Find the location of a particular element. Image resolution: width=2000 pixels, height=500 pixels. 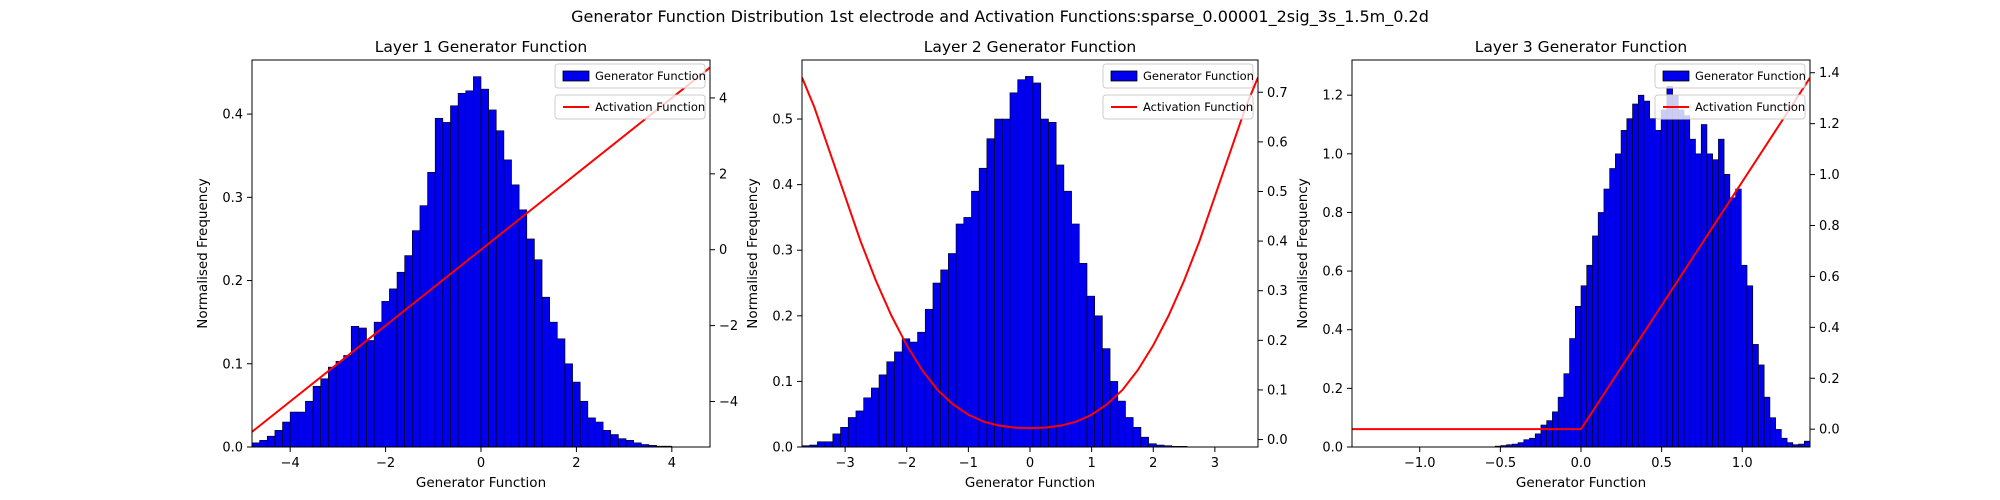

y2-tick-label: 0.7 is located at coordinates (1277, 93).